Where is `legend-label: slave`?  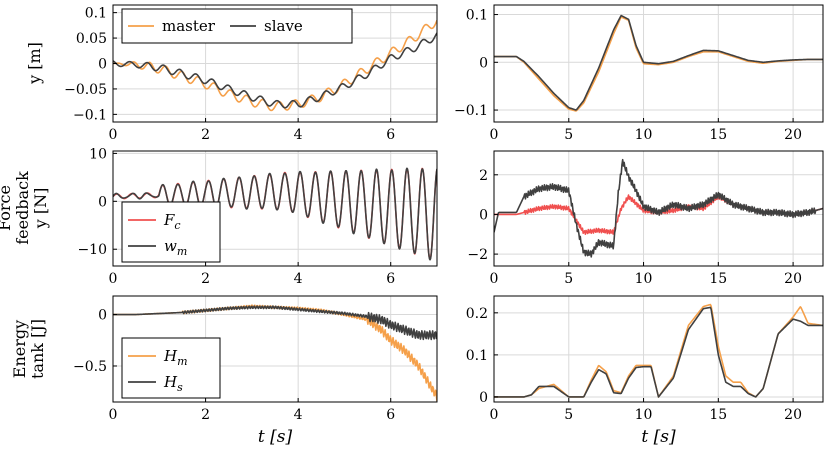
legend-label: slave is located at coordinates (283, 26).